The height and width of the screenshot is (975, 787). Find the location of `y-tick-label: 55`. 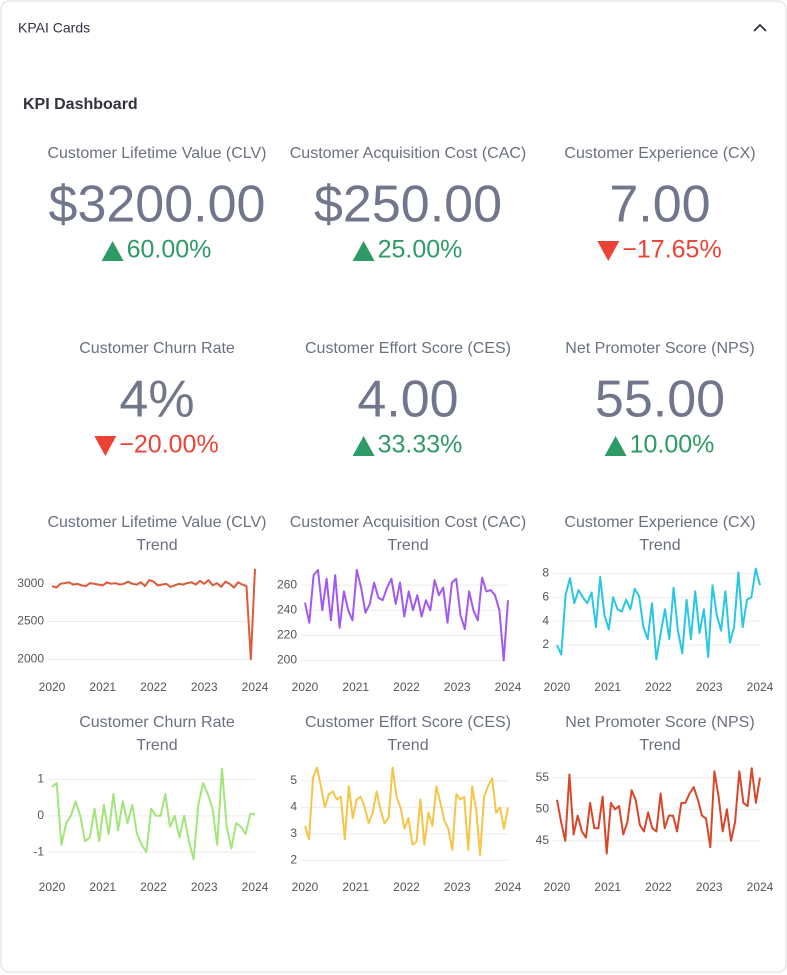

y-tick-label: 55 is located at coordinates (543, 777).